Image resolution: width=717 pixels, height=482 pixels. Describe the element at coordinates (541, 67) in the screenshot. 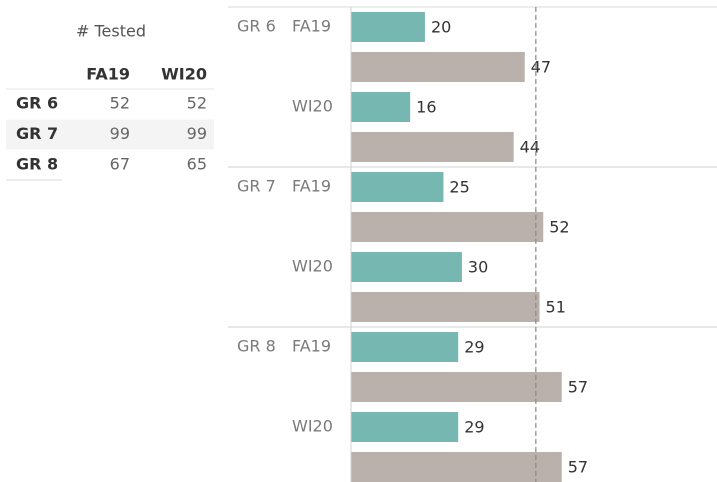

I see `value-label: 47` at that location.